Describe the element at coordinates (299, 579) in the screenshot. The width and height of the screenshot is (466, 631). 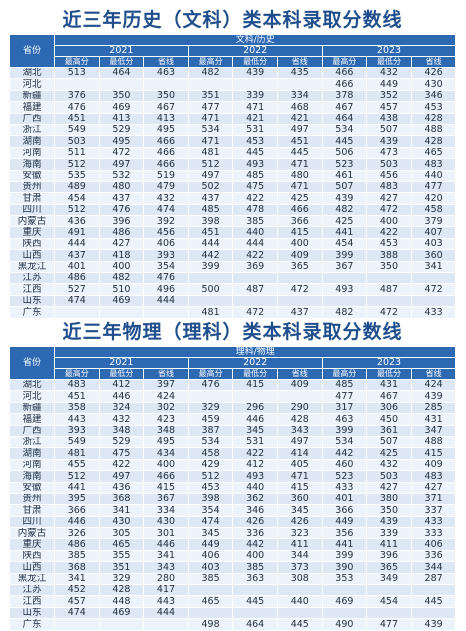
I see `score-cell: 308` at that location.